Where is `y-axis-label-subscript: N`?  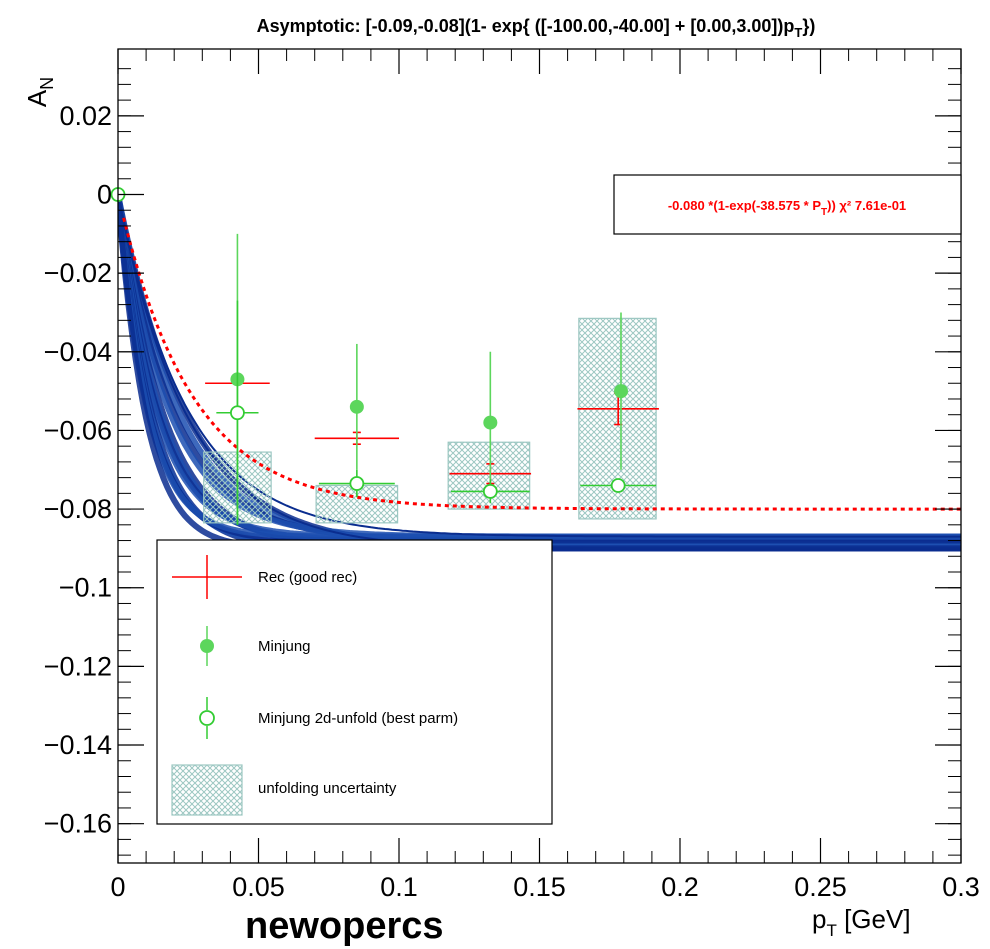 y-axis-label-subscript: N is located at coordinates (47, 83).